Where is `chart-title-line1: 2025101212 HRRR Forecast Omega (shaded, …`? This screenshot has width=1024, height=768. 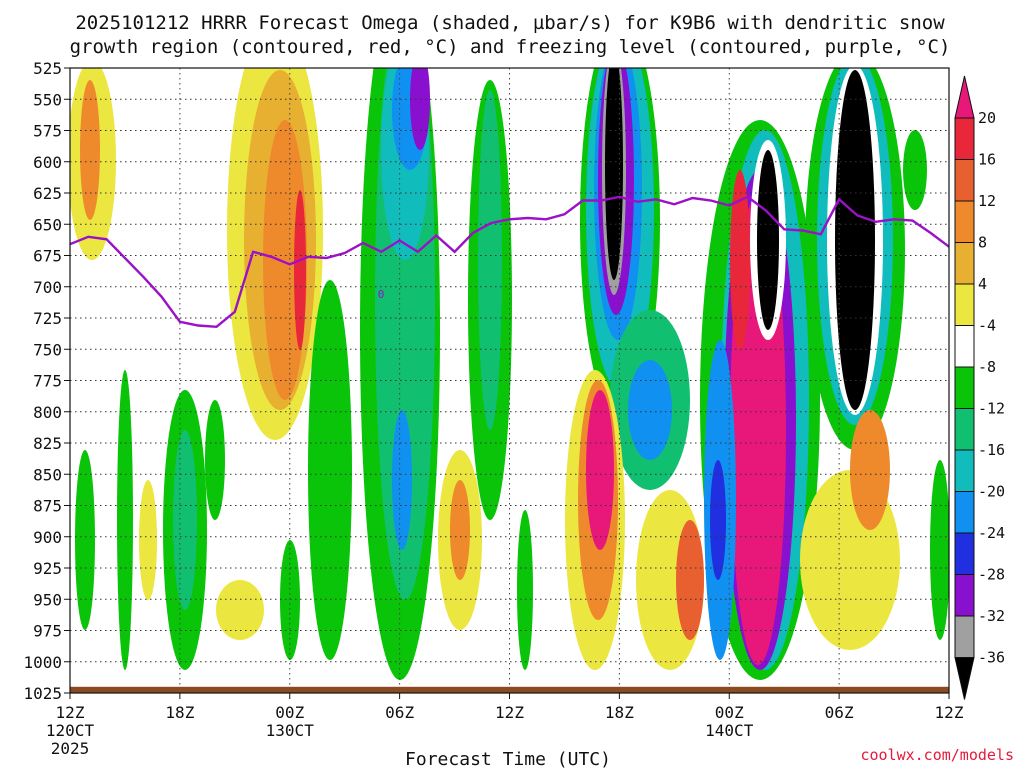 chart-title-line1: 2025101212 HRRR Forecast Omega (shaded, … is located at coordinates (510, 23).